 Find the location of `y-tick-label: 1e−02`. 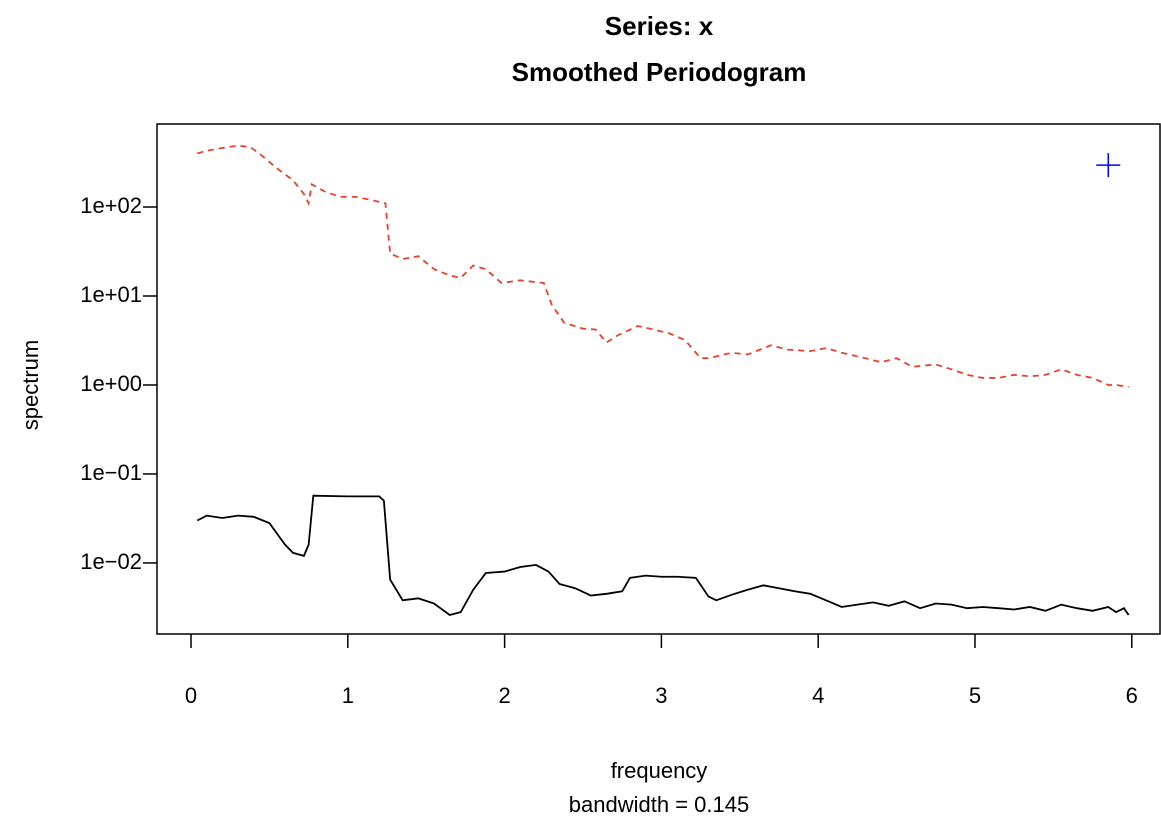

y-tick-label: 1e−02 is located at coordinates (111, 561).